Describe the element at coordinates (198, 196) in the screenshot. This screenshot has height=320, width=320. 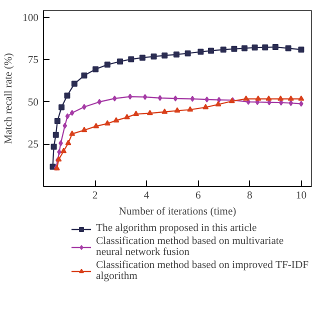
I see `x-tick-label: 6` at that location.